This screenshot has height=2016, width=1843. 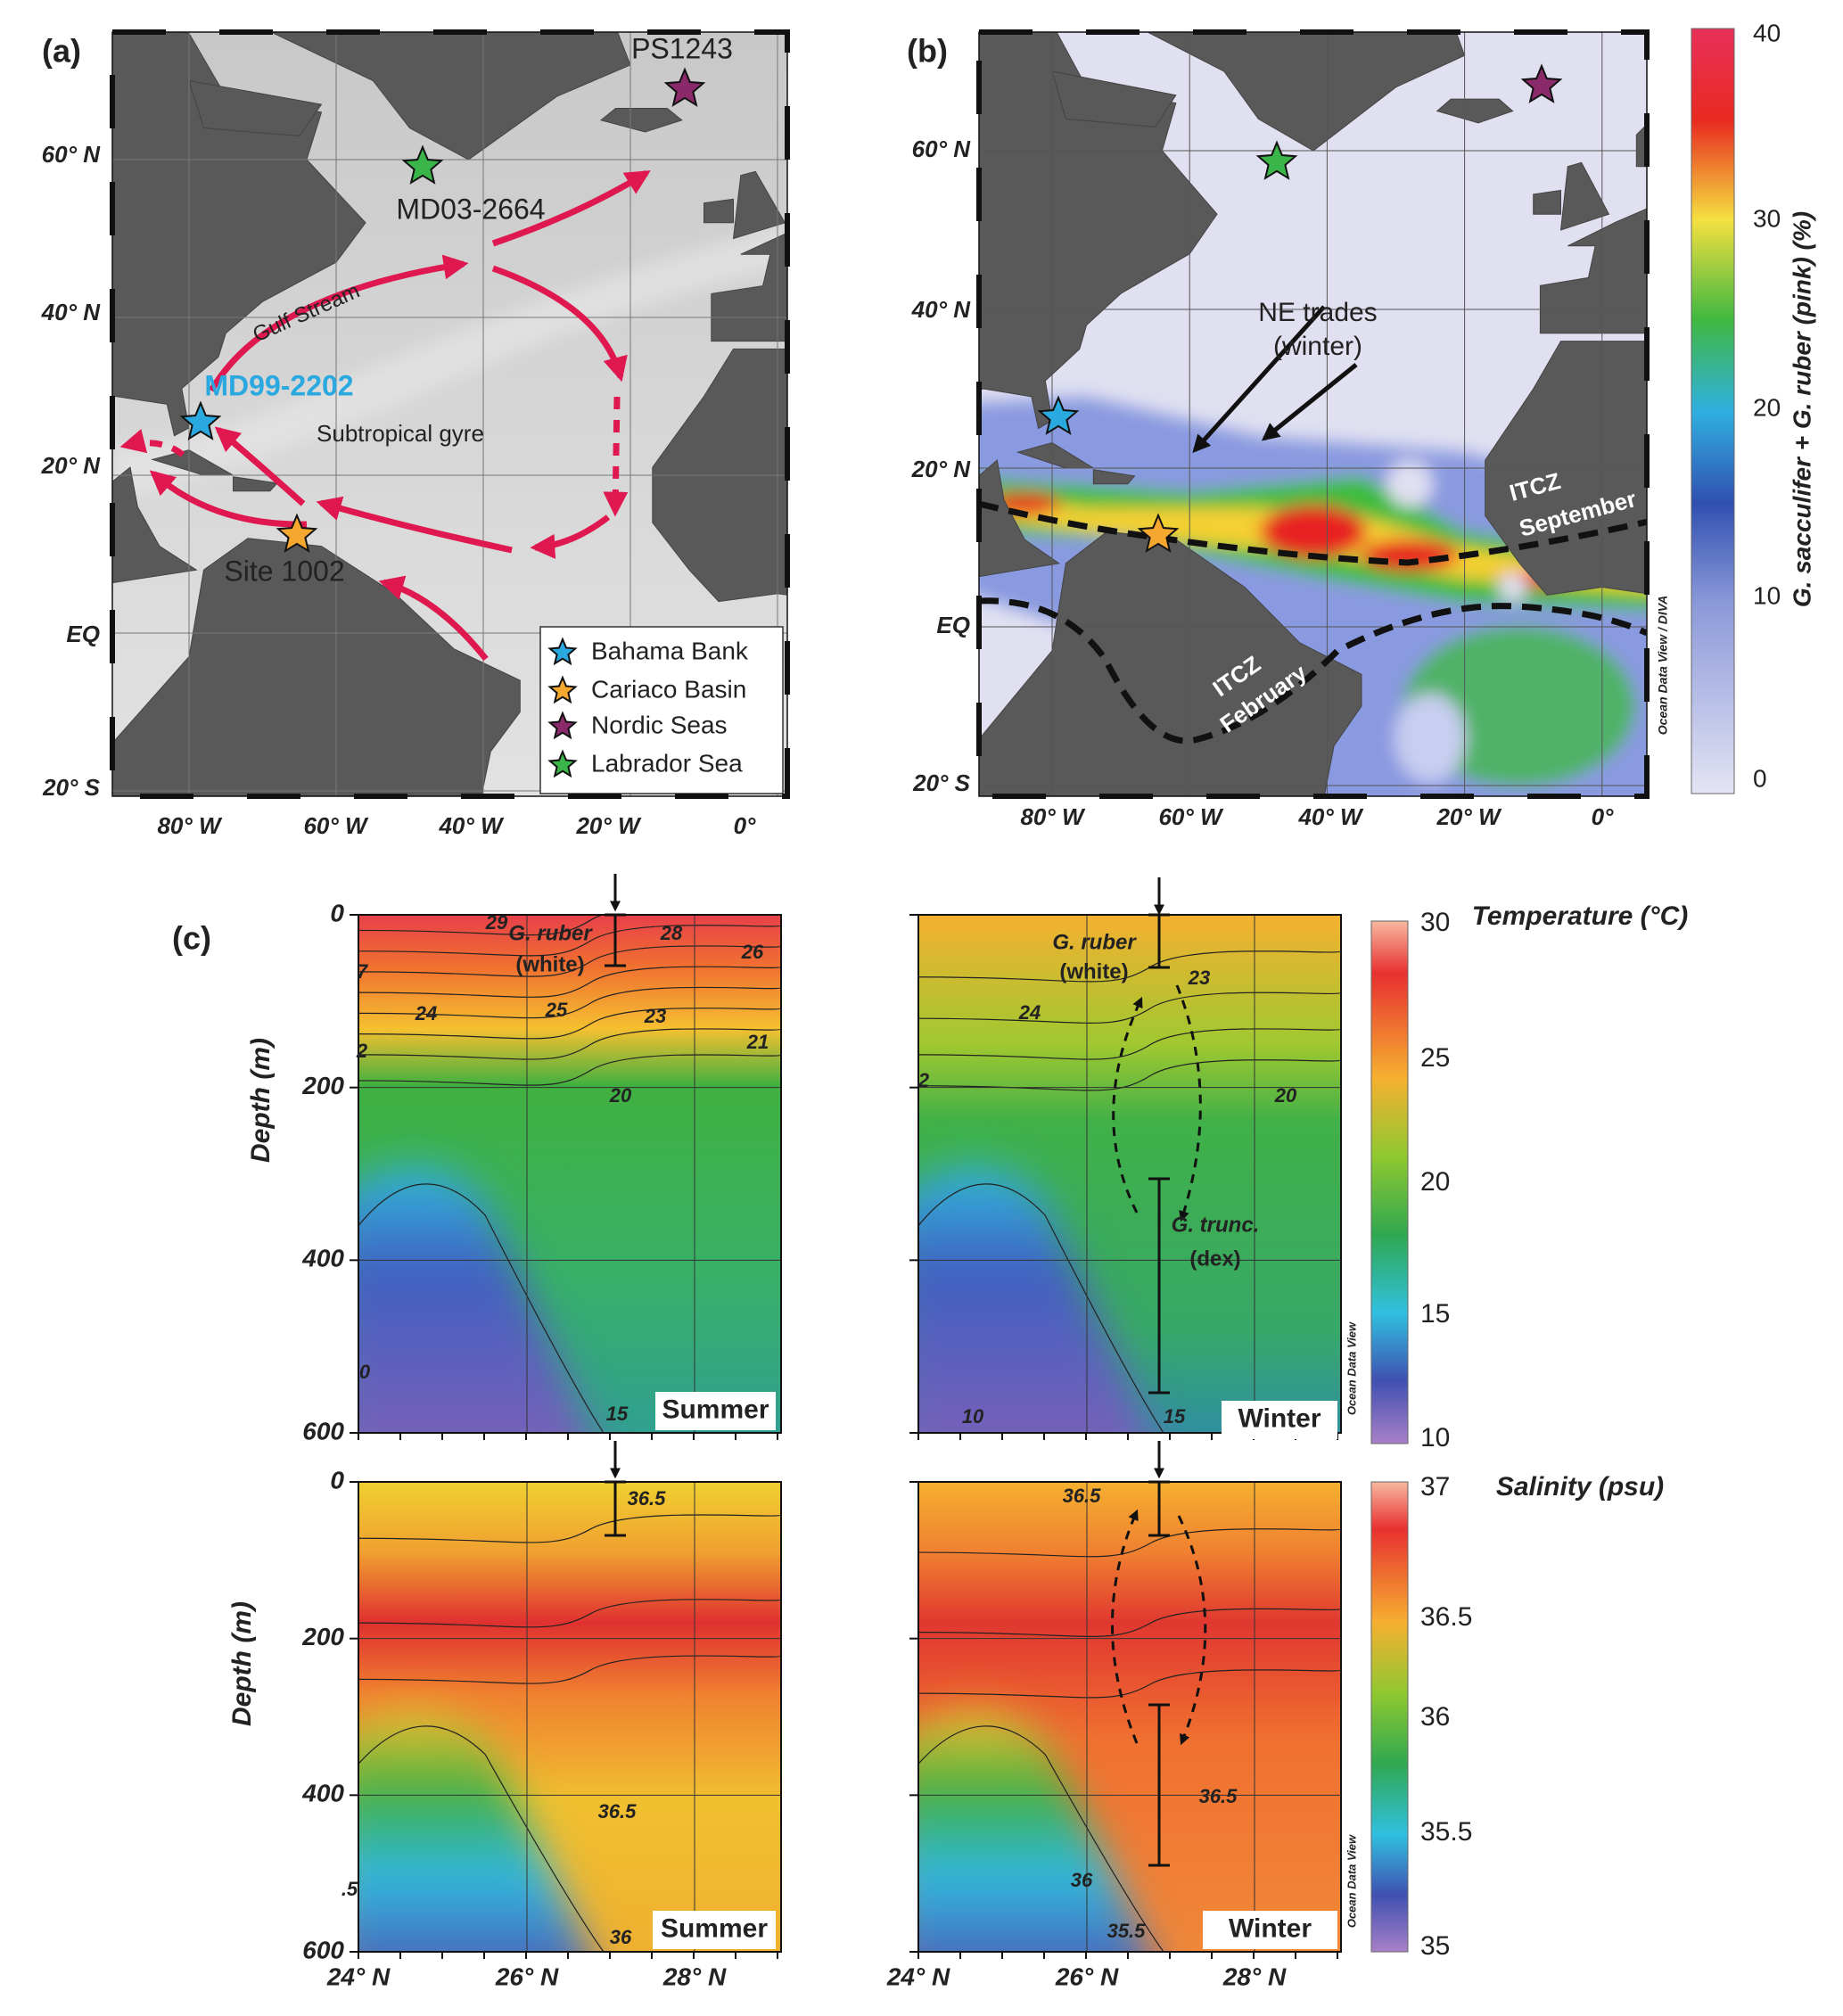 What do you see at coordinates (1603, 816) in the screenshot?
I see `lon-label: 0°` at bounding box center [1603, 816].